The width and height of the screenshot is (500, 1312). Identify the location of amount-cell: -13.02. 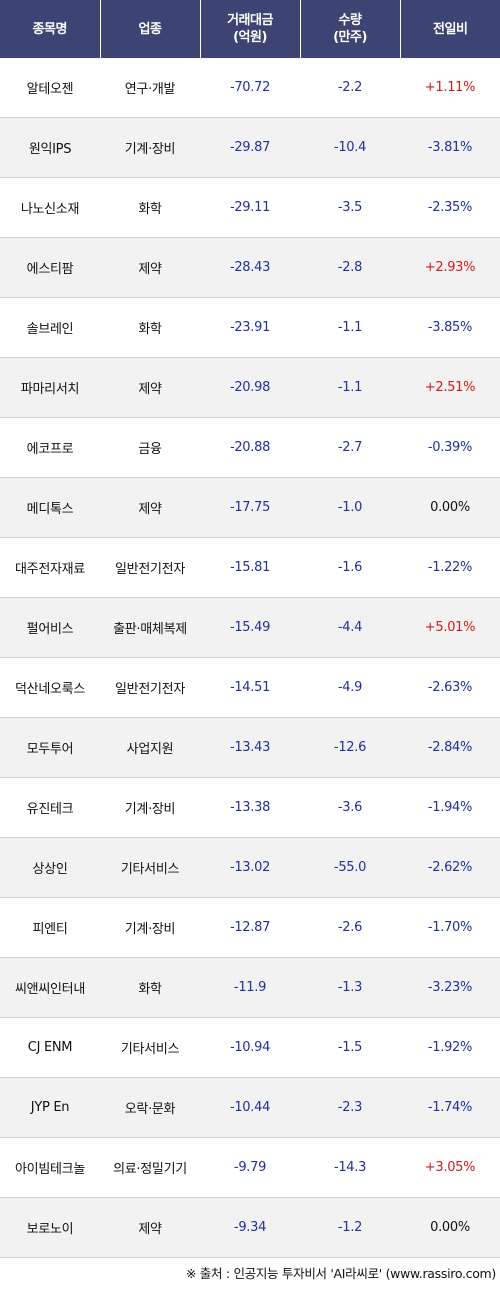
(250, 867).